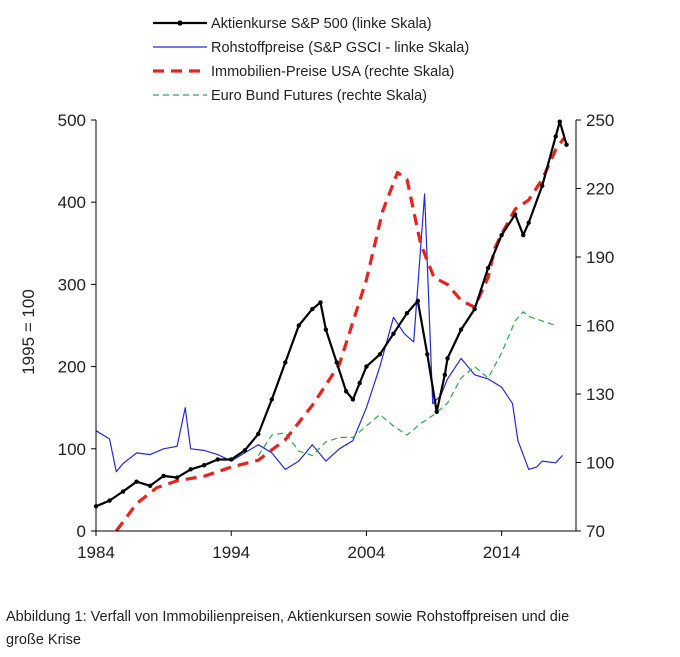  I want to click on right-tick-label: 160, so click(600, 326).